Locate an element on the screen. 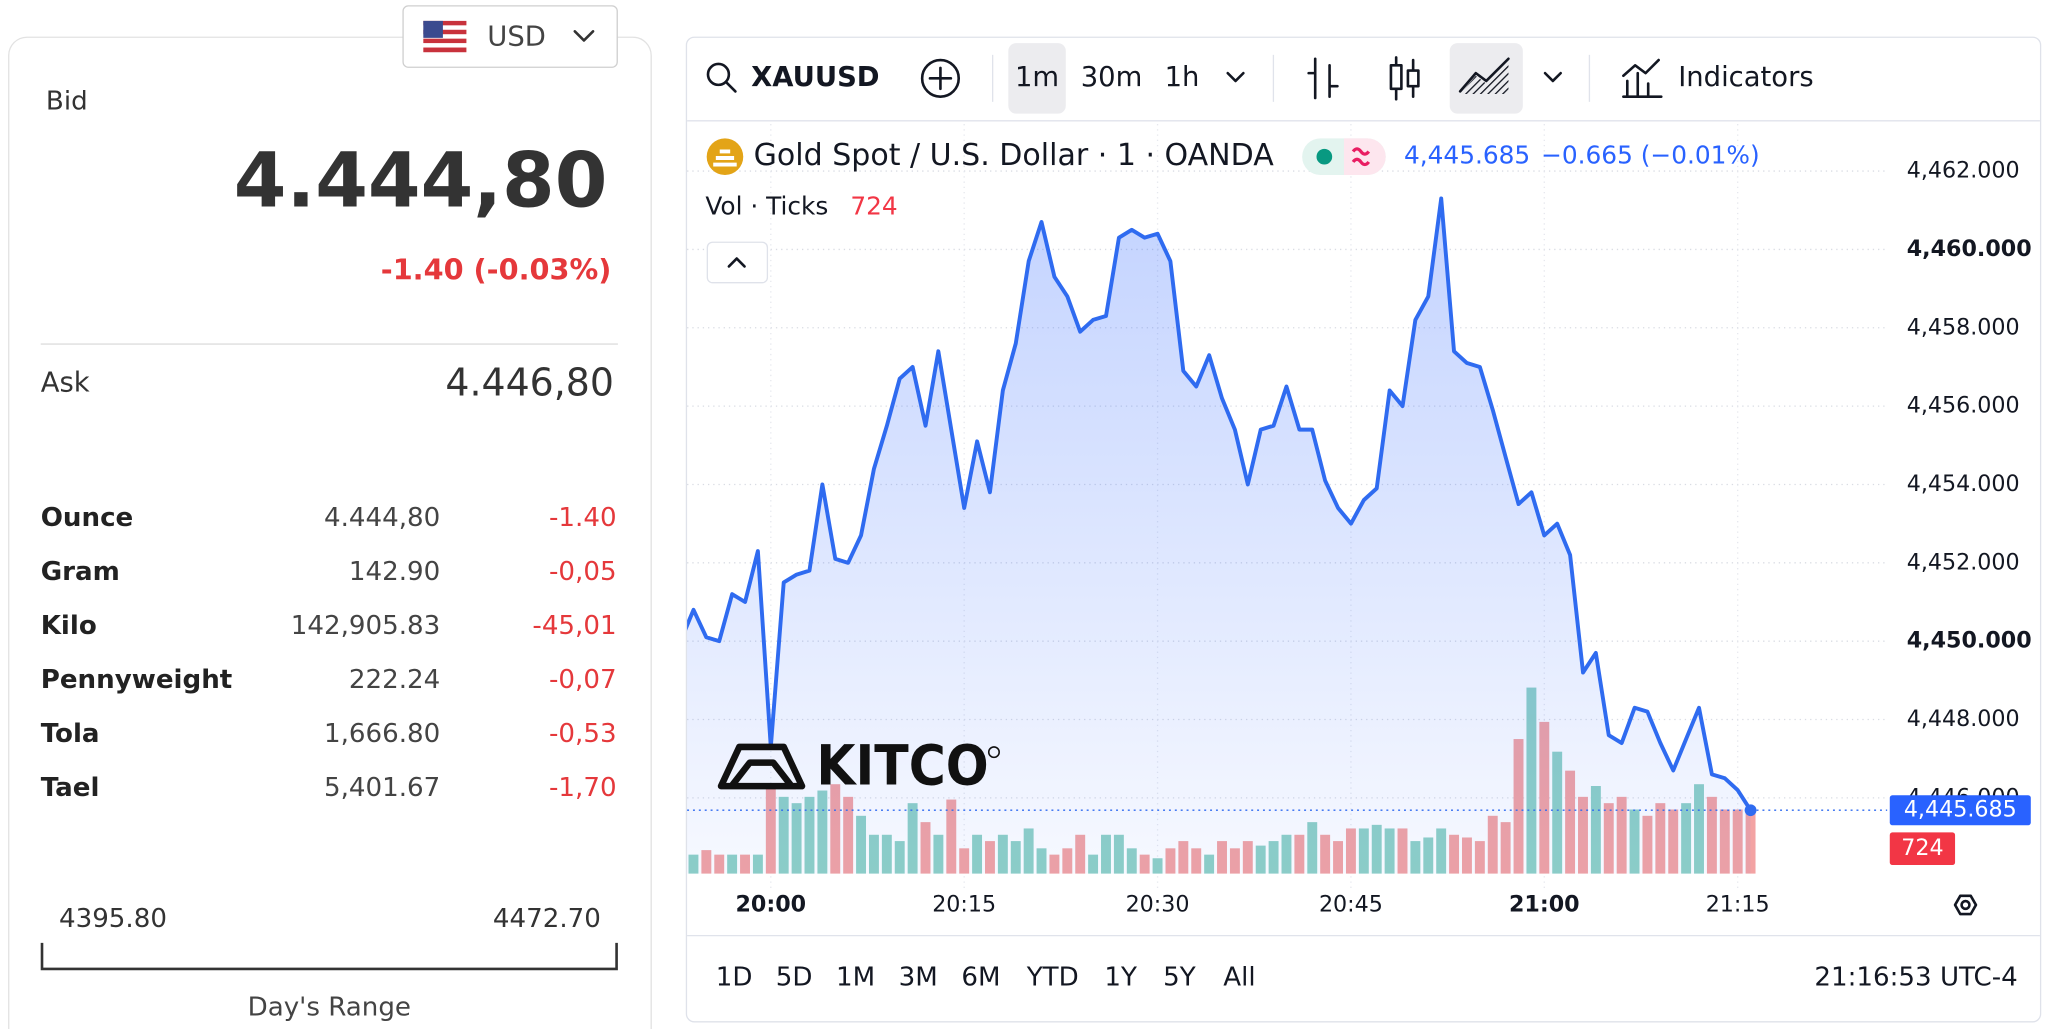 The width and height of the screenshot is (2048, 1029). range-button: All is located at coordinates (1239, 978).